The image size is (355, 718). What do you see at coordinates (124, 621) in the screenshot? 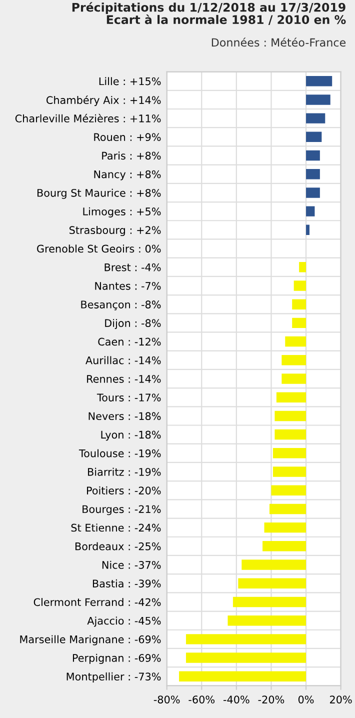
I see `y-tick-label: Ajaccio : -45%` at bounding box center [124, 621].